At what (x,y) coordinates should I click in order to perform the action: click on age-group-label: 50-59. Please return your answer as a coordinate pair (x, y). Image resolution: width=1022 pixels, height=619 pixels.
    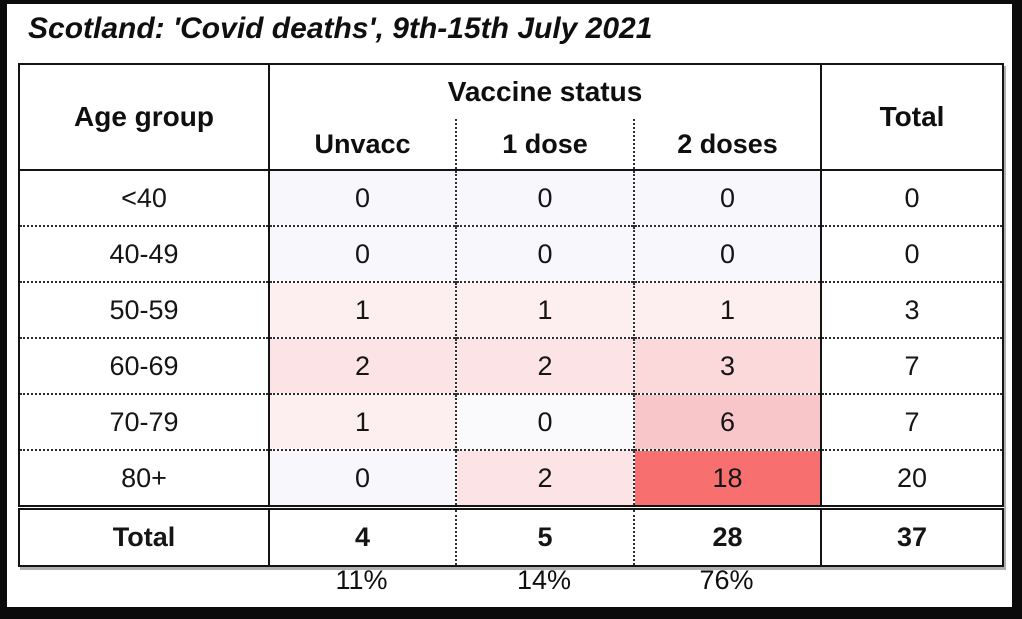
    Looking at the image, I should click on (144, 309).